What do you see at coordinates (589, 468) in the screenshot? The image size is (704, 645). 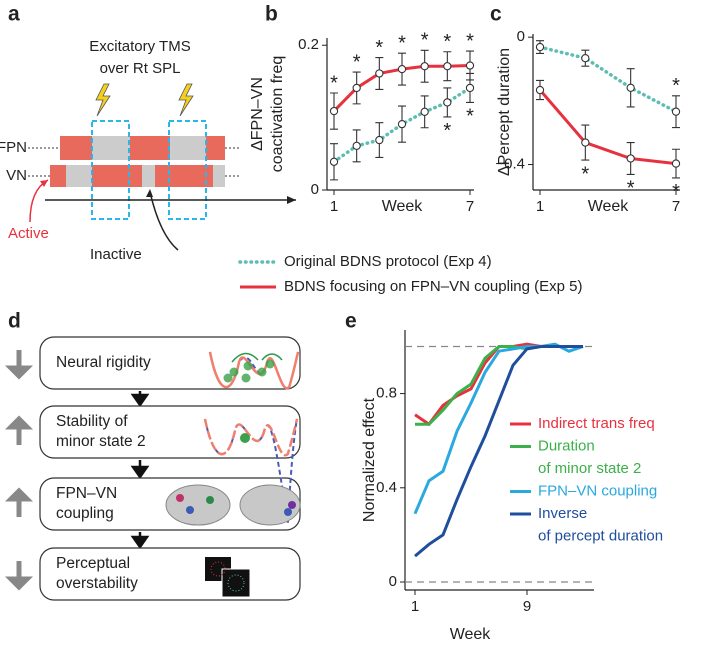 I see `legend-label: of minor state 2` at bounding box center [589, 468].